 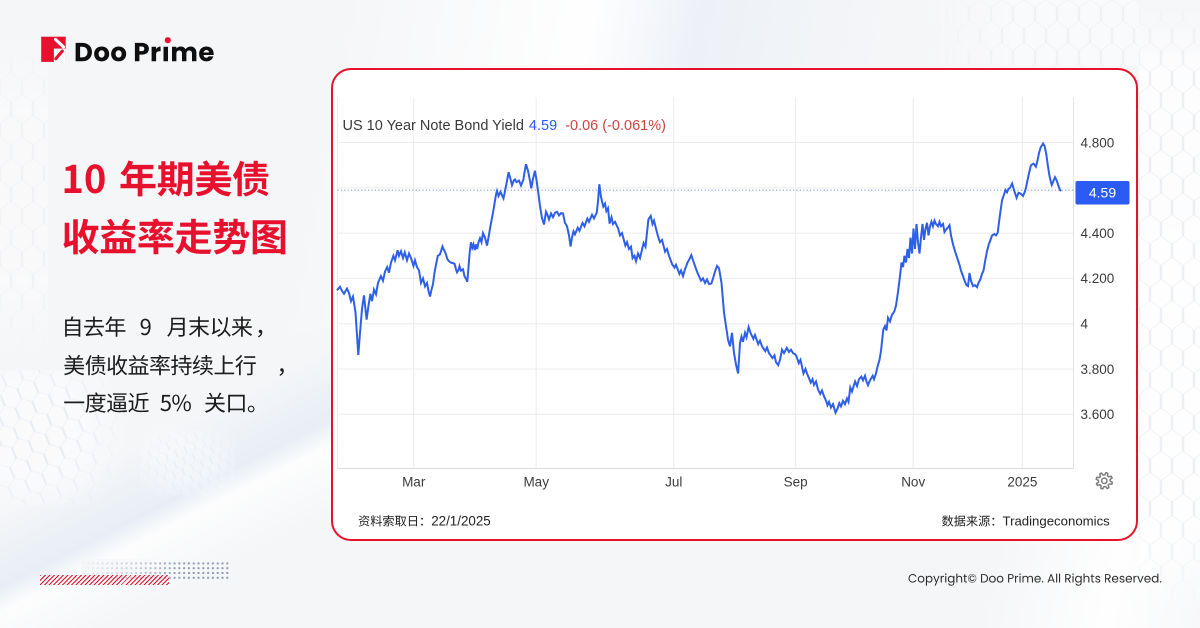 What do you see at coordinates (1098, 233) in the screenshot?
I see `svg-text: 4.400` at bounding box center [1098, 233].